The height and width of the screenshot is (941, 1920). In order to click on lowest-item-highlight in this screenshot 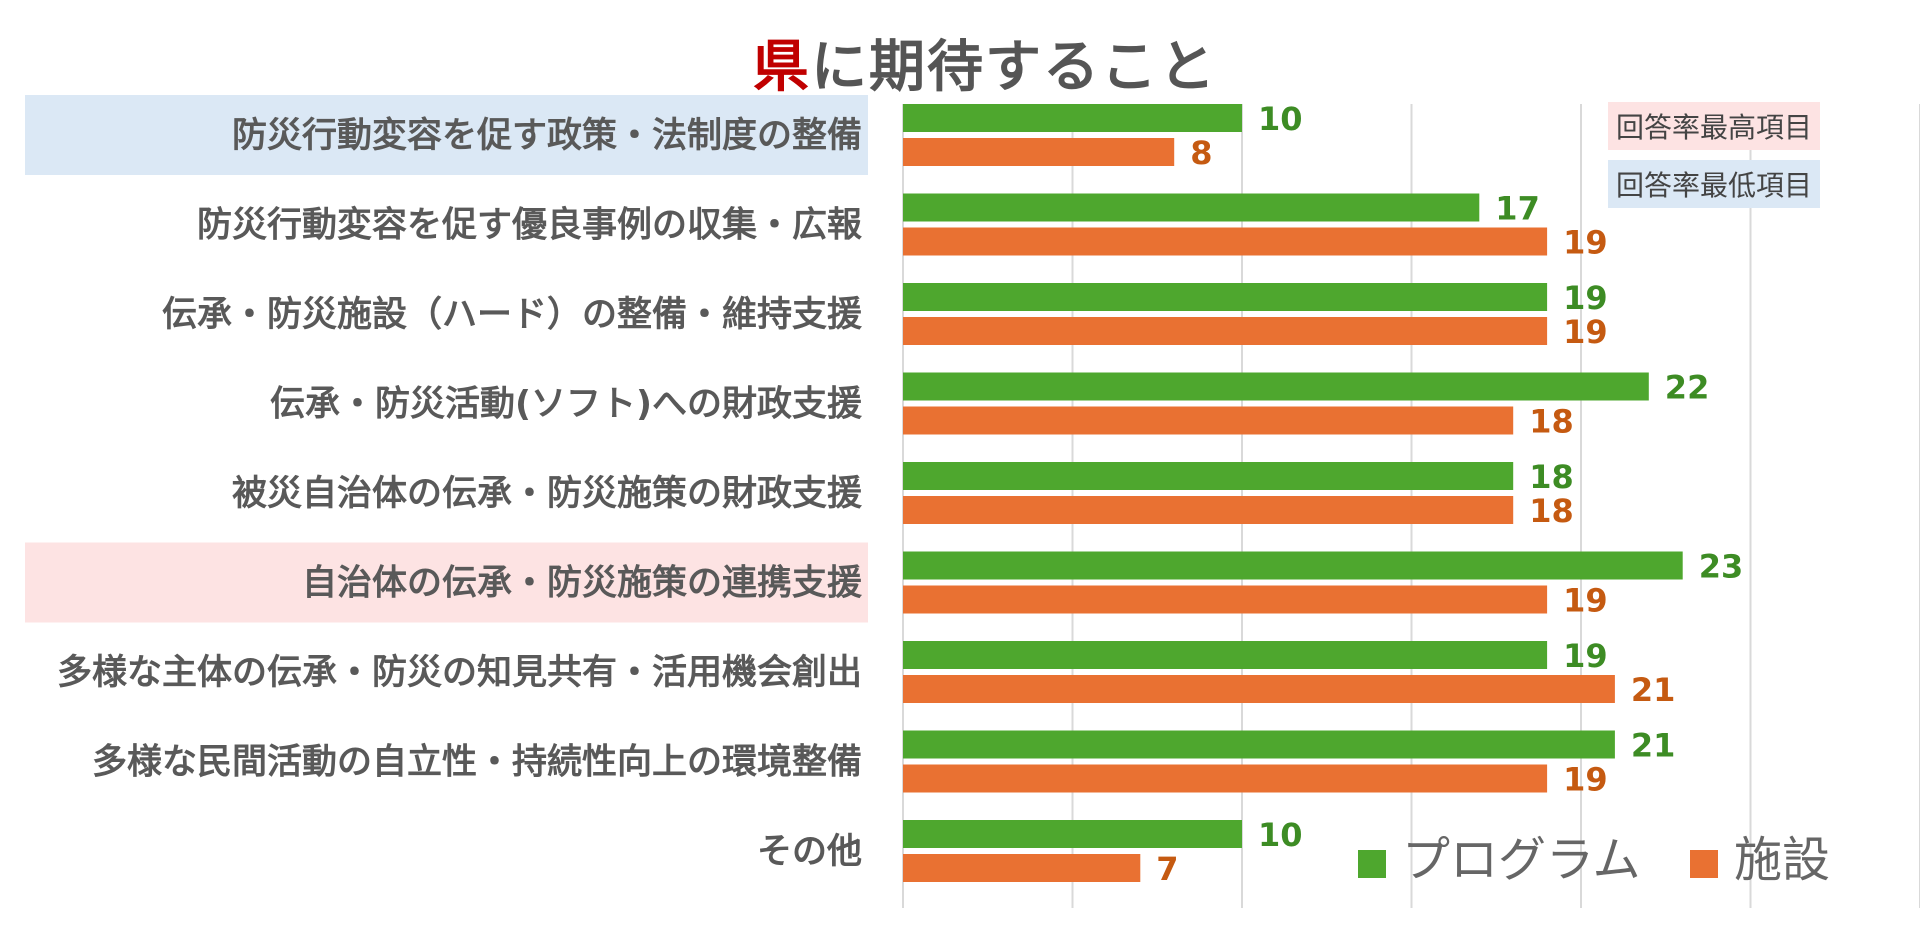, I will do `click(446, 135)`.